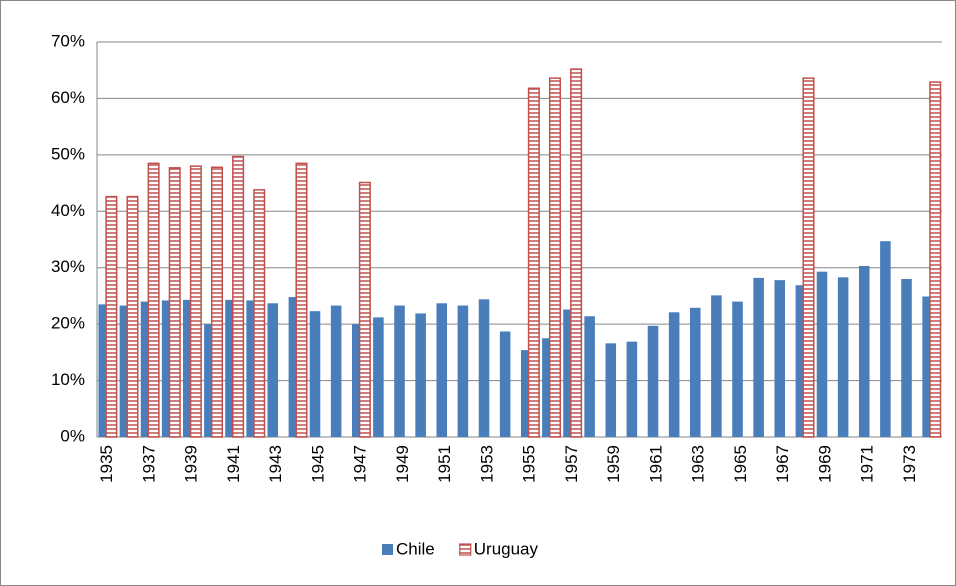 This screenshot has width=956, height=586. What do you see at coordinates (106, 464) in the screenshot?
I see `x-tick-label: 1935` at bounding box center [106, 464].